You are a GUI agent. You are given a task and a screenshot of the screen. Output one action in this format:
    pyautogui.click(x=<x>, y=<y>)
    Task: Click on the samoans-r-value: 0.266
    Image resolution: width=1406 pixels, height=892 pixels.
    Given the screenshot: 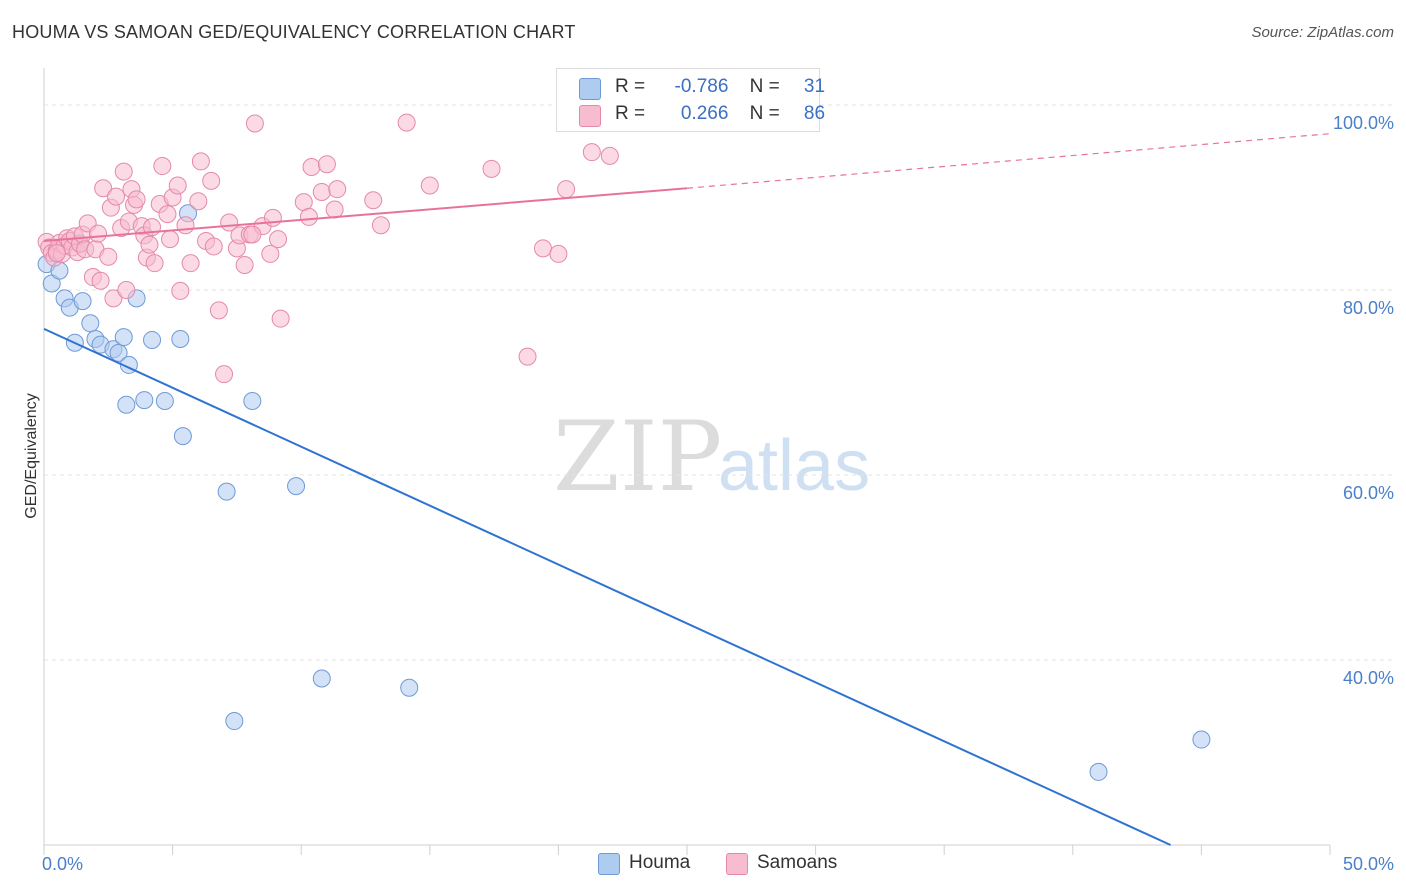 What is the action you would take?
    pyautogui.click(x=704, y=113)
    